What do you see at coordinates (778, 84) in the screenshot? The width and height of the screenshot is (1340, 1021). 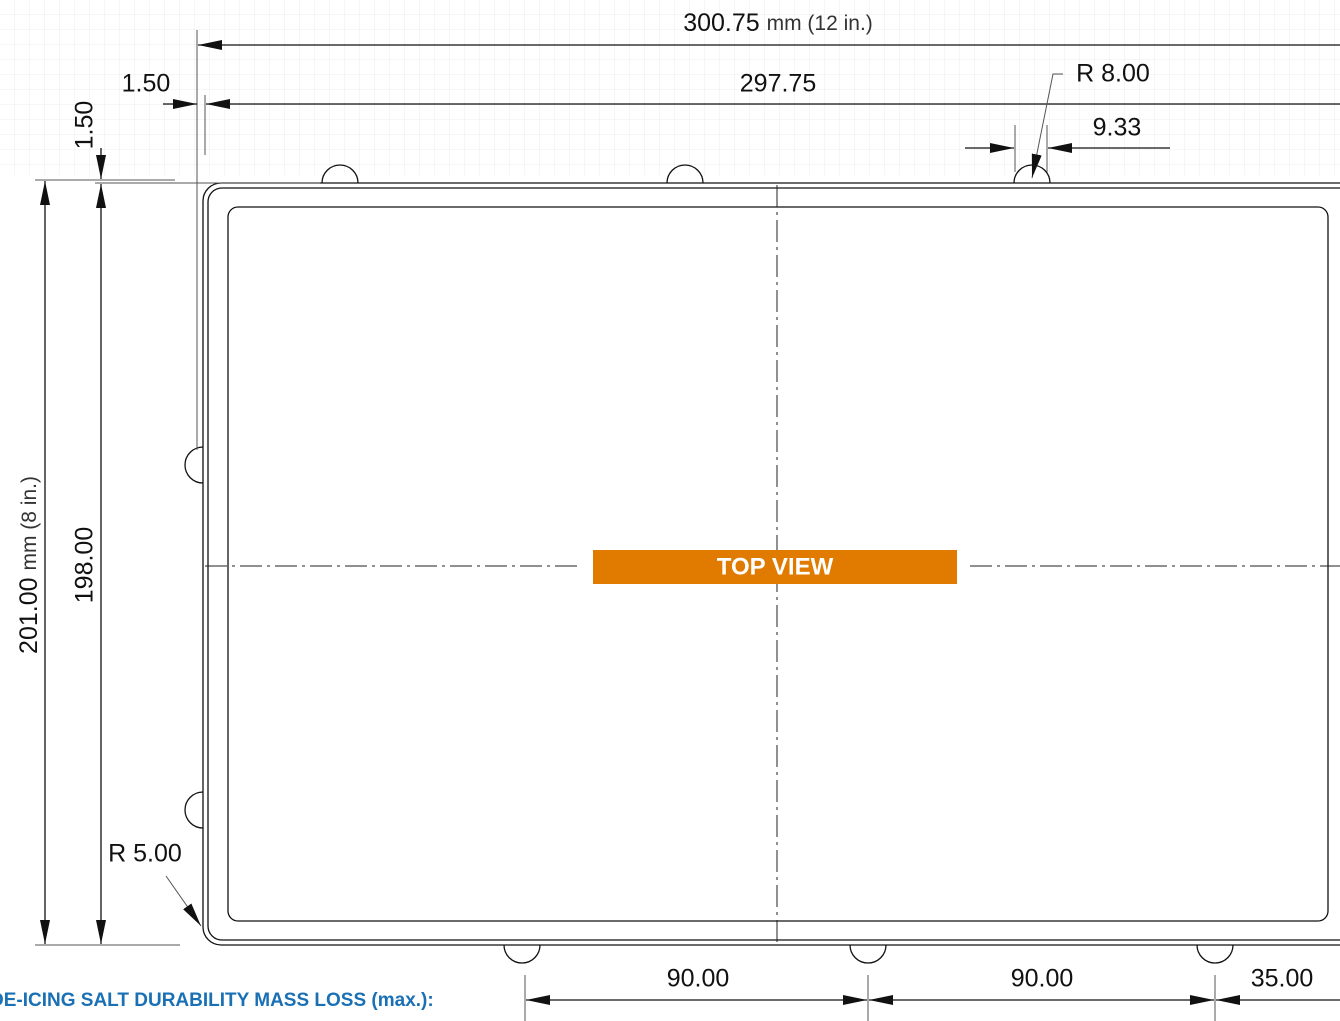 I see `inner-width: 297.75` at bounding box center [778, 84].